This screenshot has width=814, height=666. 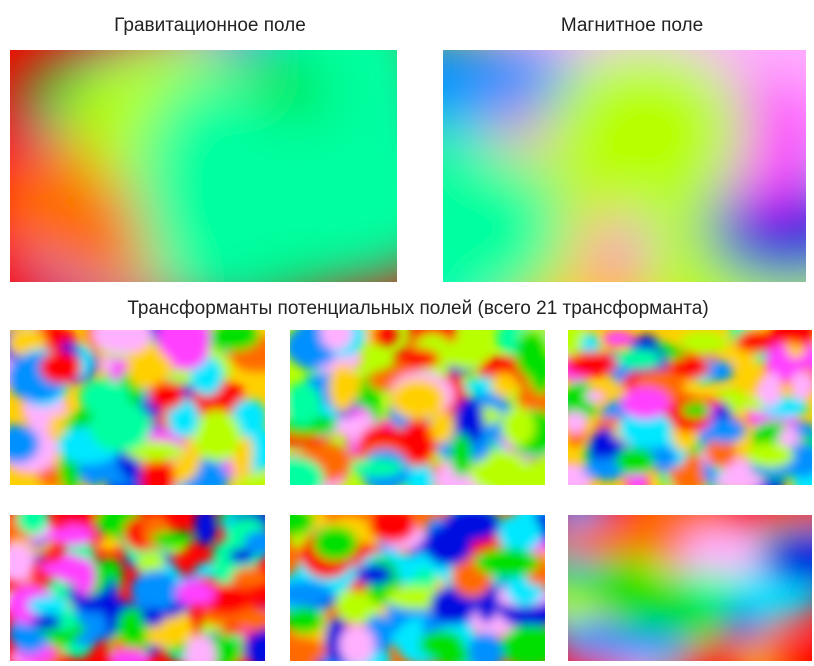 I want to click on magnetic-title: Магнитное поле, so click(x=632, y=25).